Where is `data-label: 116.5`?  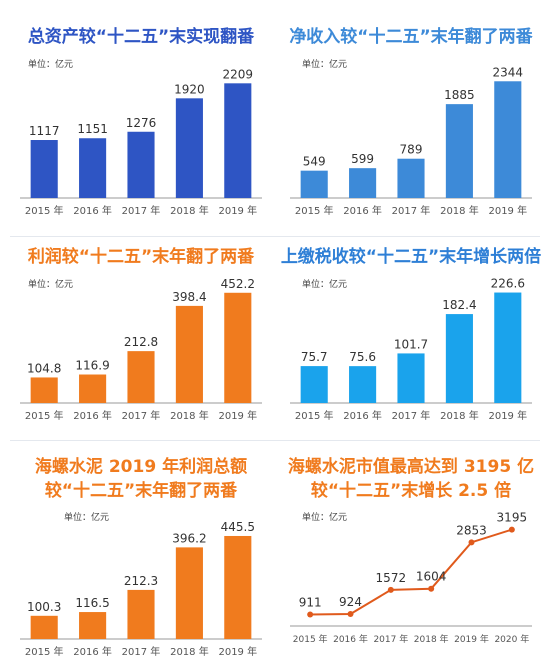 data-label: 116.5 is located at coordinates (92, 603).